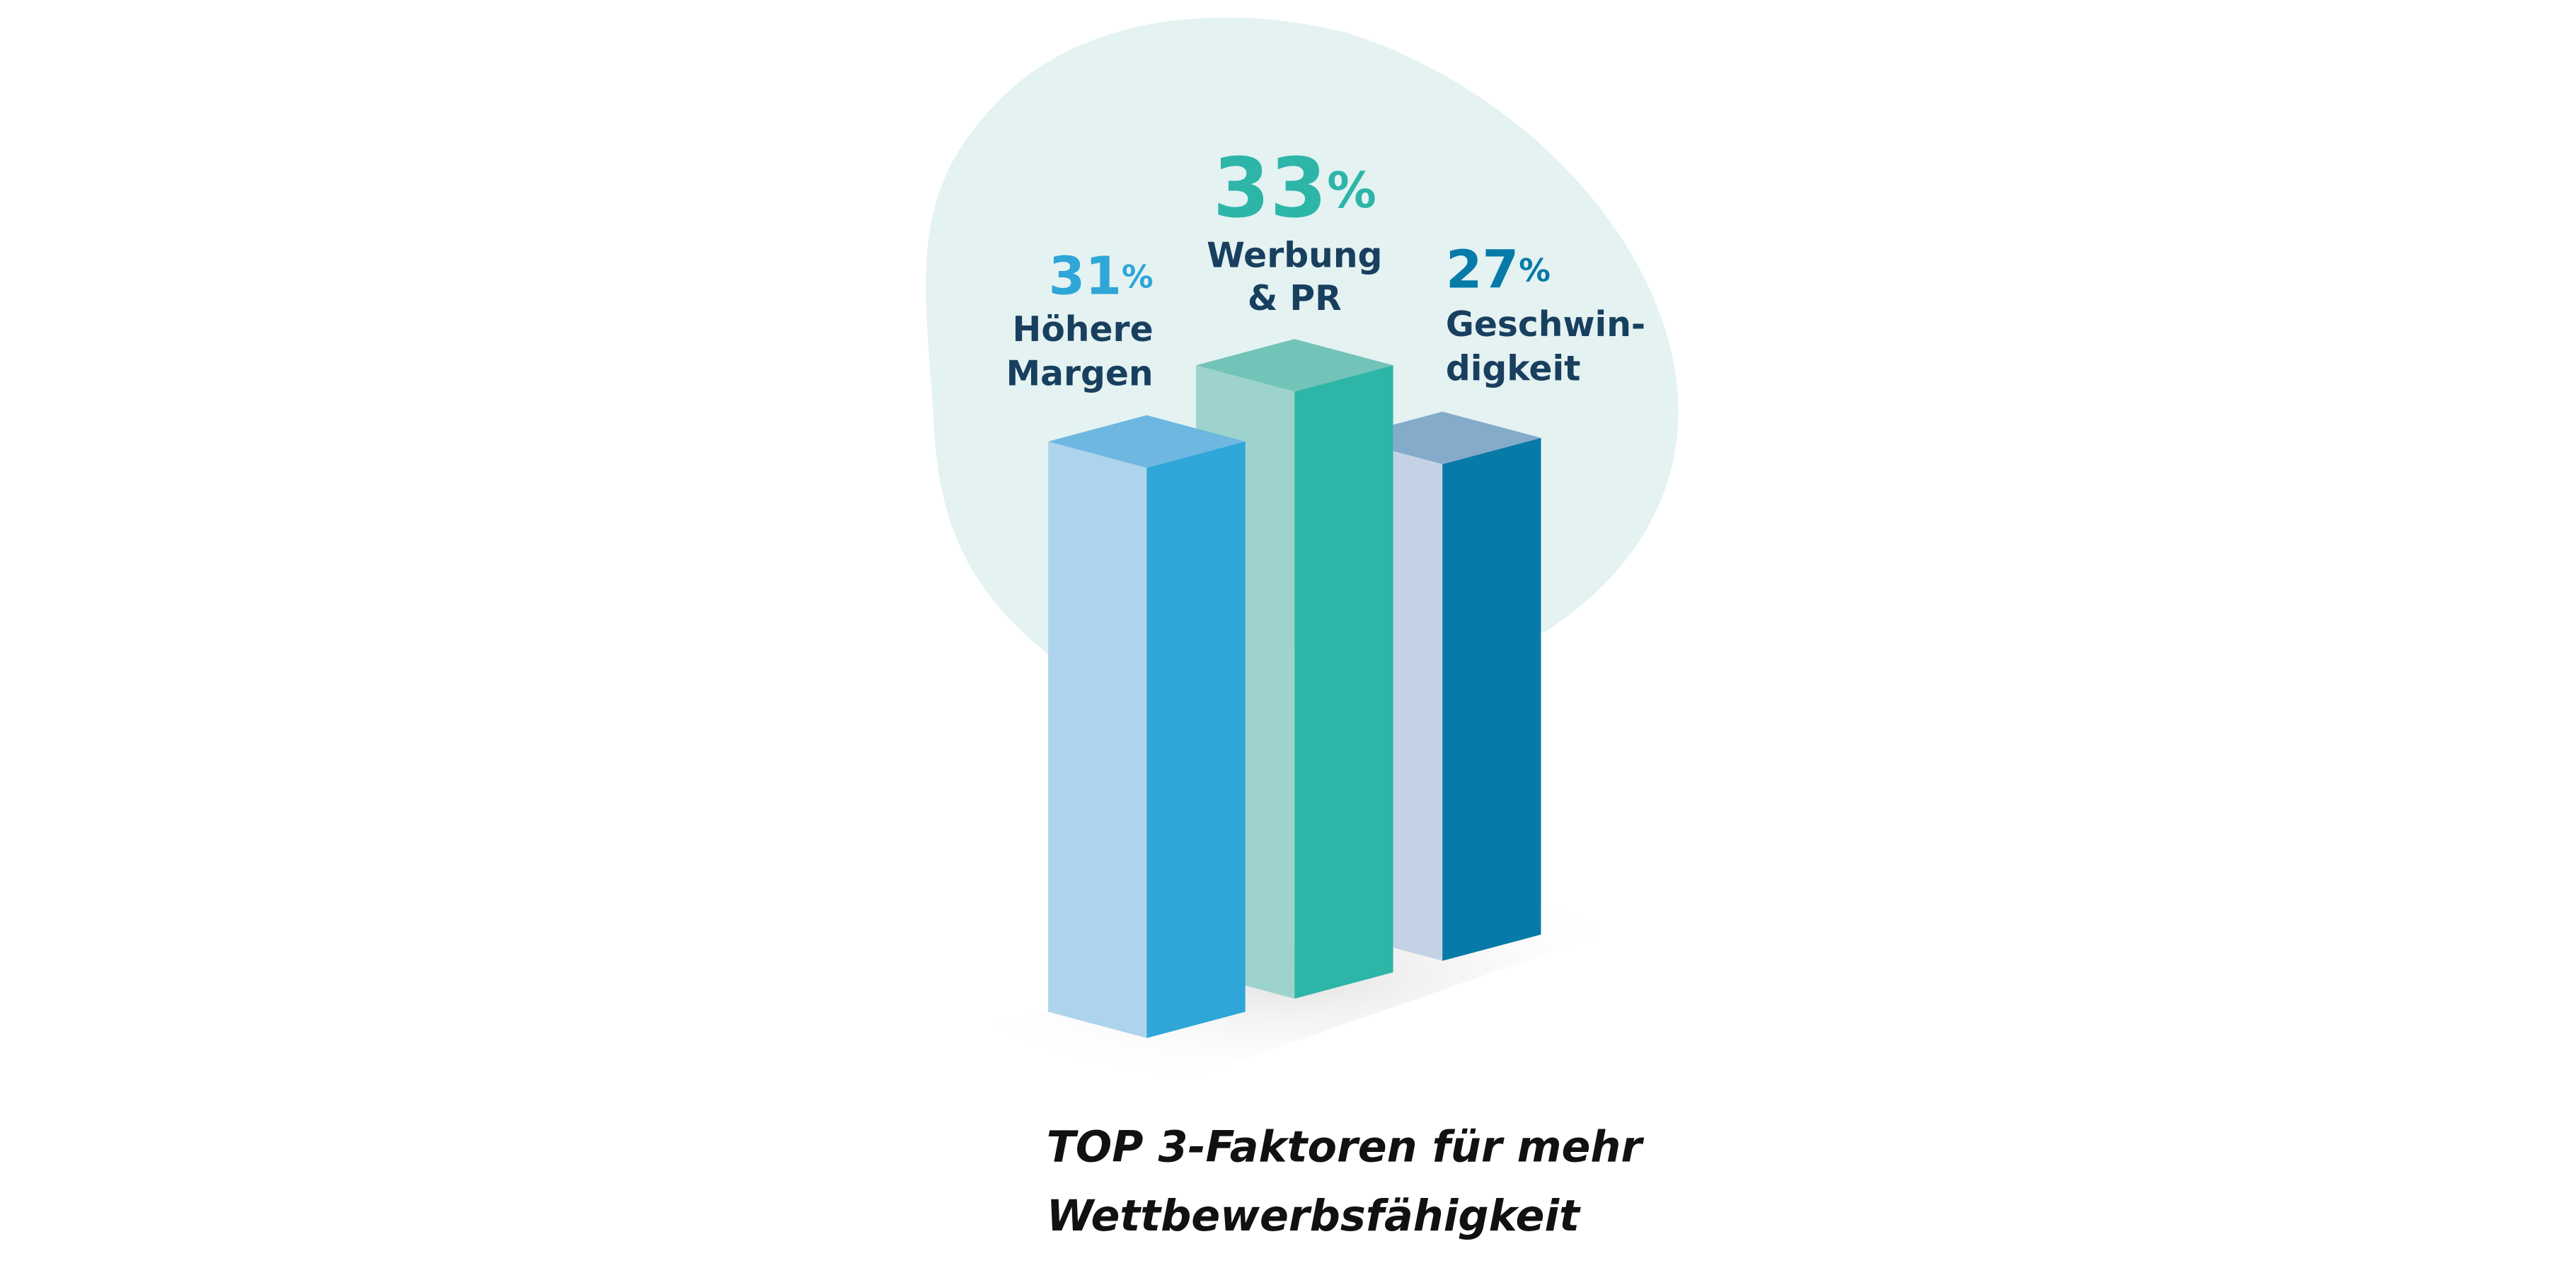  Describe the element at coordinates (1295, 188) in the screenshot. I see `value-label: 33%` at that location.